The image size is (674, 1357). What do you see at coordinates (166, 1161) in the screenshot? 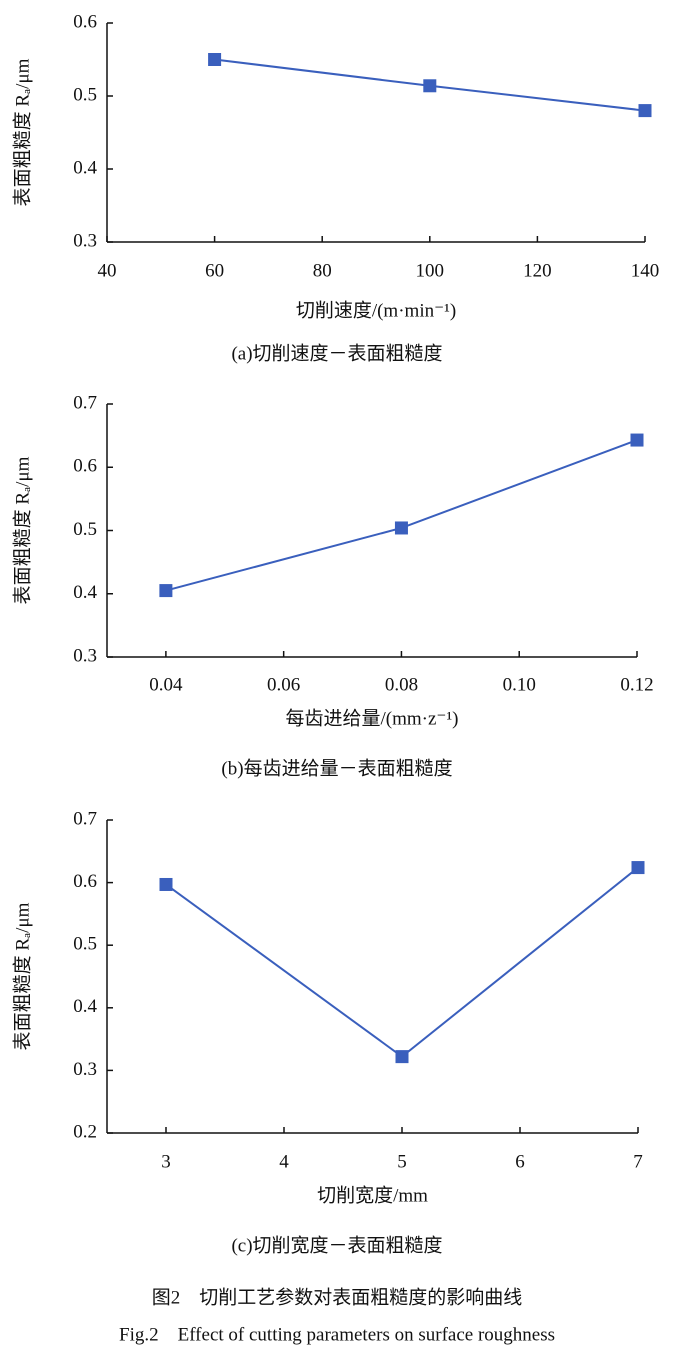
I see `x-tick-label: 3` at bounding box center [166, 1161].